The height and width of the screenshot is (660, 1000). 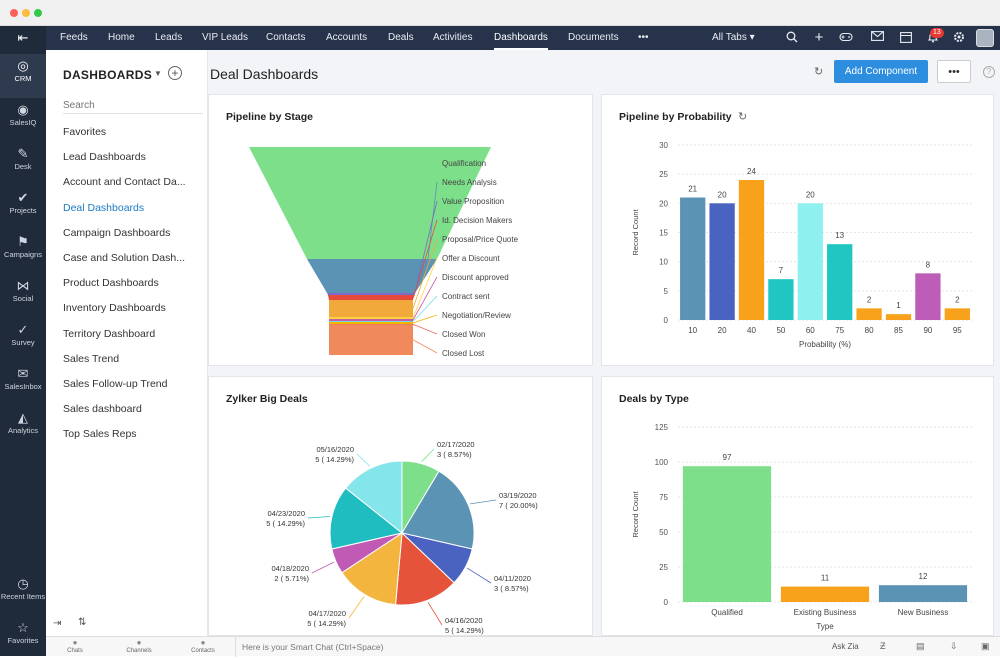 I want to click on avatar, so click(x=985, y=38).